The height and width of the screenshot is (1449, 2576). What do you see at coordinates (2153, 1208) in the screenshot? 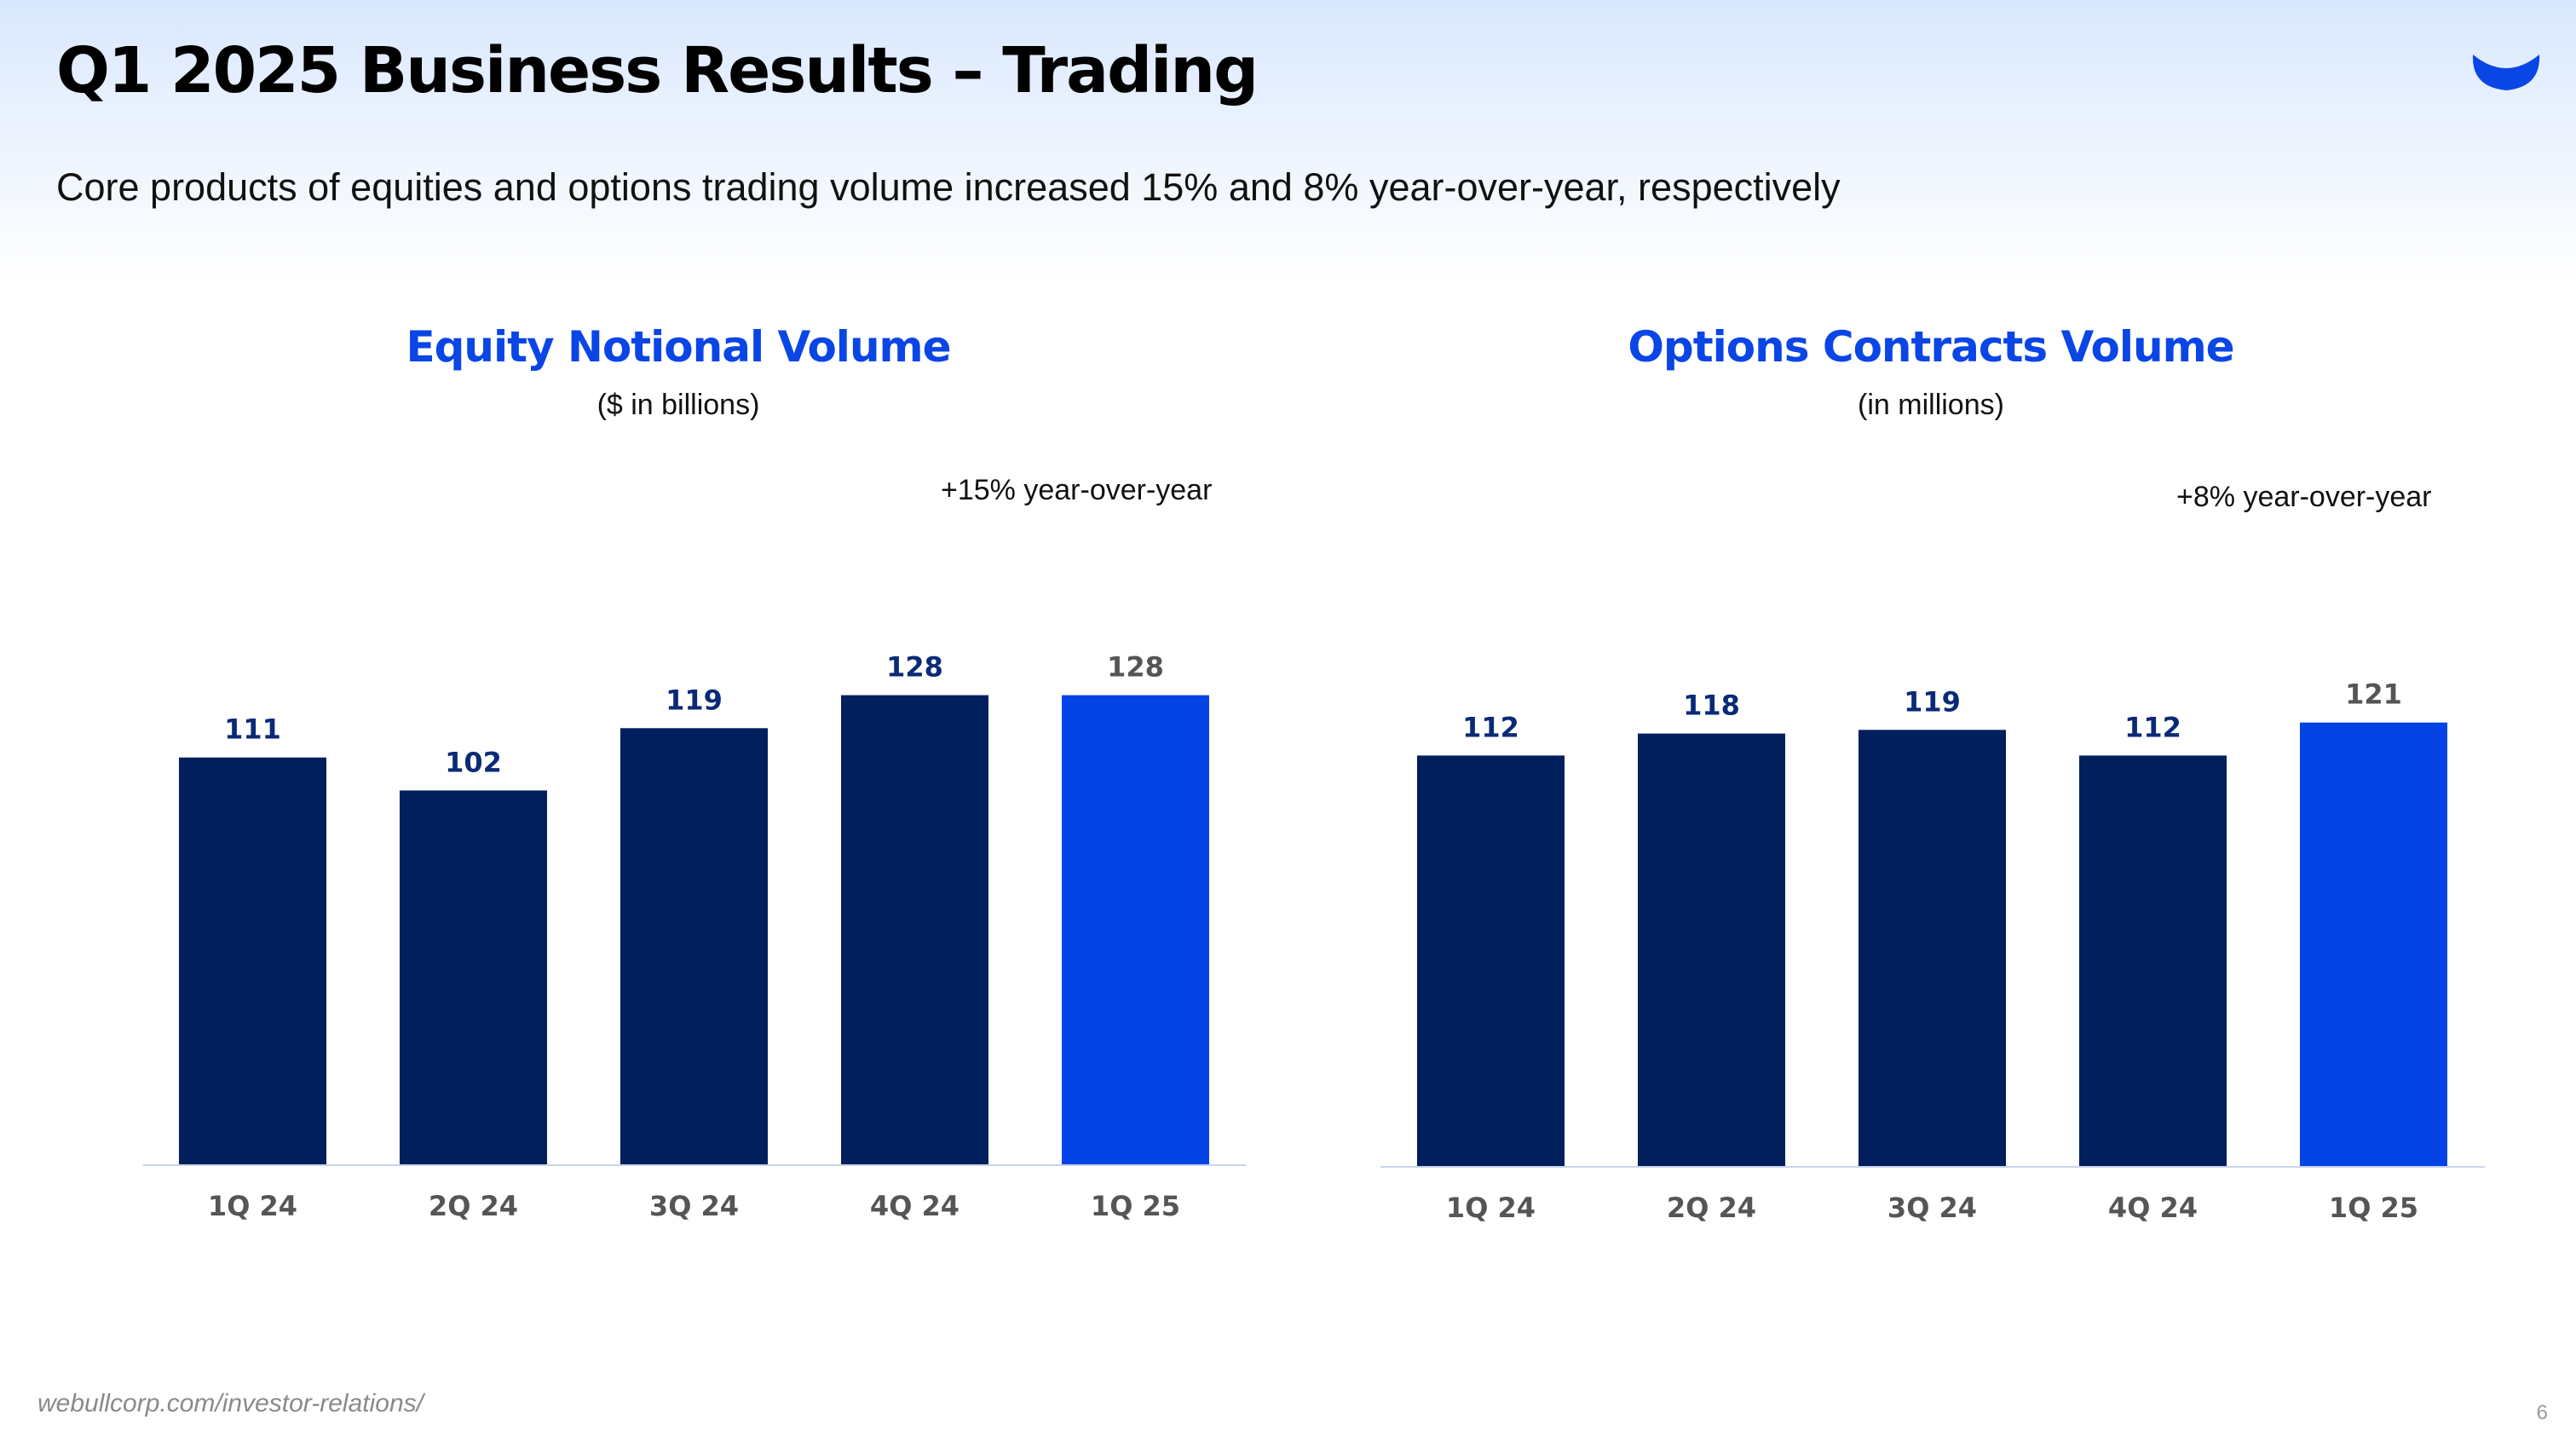
I see `options-x-tick-label: 4Q 24` at bounding box center [2153, 1208].